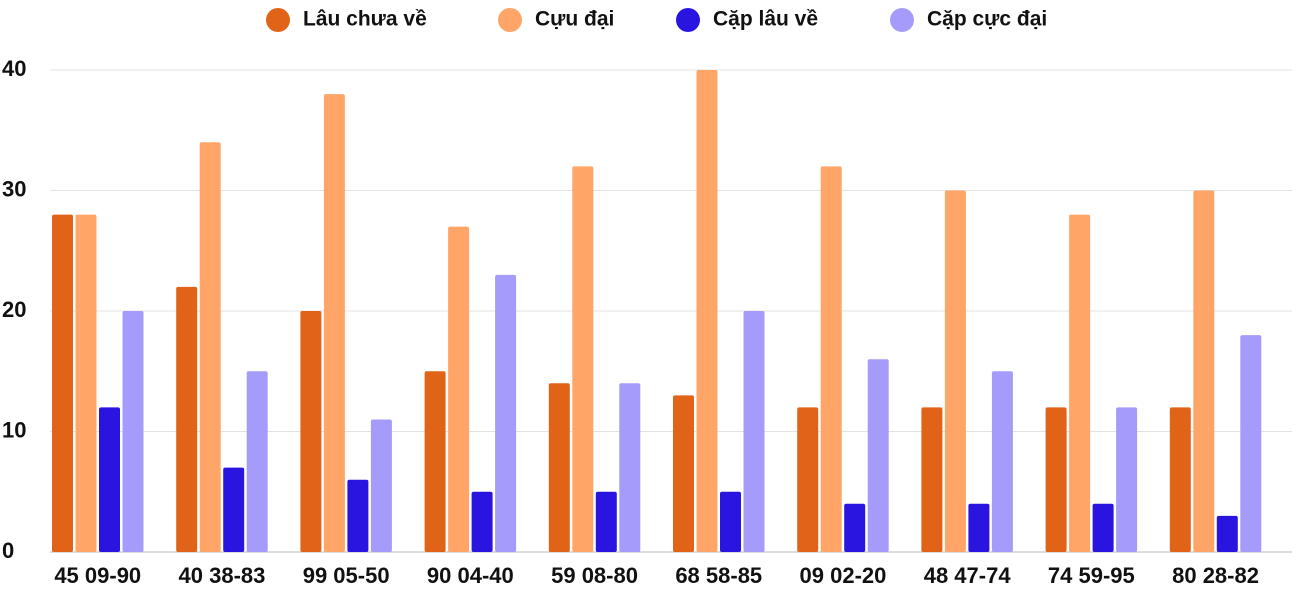 Image resolution: width=1300 pixels, height=600 pixels. Describe the element at coordinates (8, 550) in the screenshot. I see `y-tick-label: 0` at that location.